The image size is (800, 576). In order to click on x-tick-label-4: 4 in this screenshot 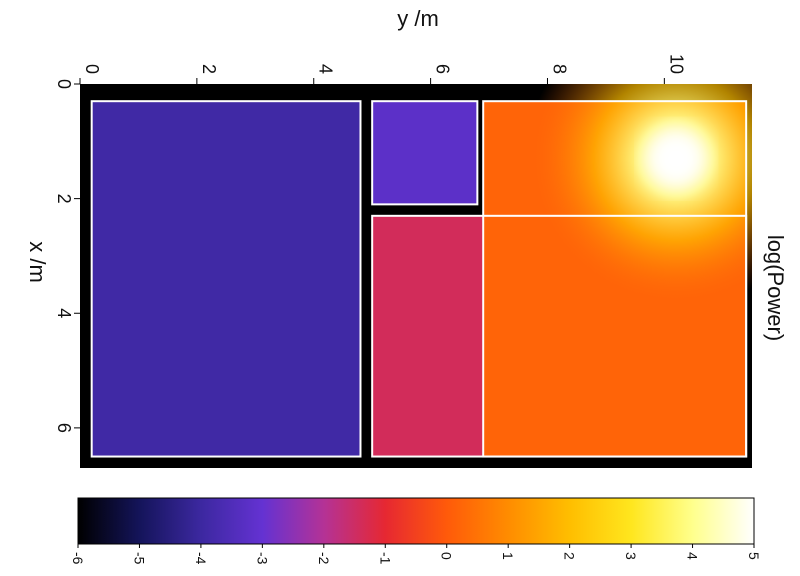, I will do `click(64, 313)`.